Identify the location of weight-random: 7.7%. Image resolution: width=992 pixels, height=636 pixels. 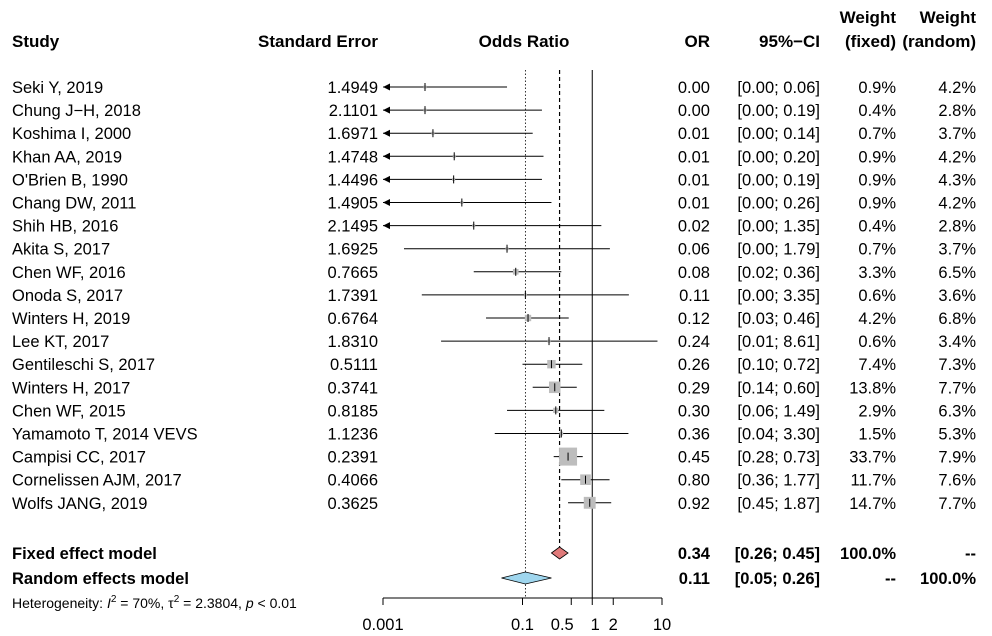
(957, 388).